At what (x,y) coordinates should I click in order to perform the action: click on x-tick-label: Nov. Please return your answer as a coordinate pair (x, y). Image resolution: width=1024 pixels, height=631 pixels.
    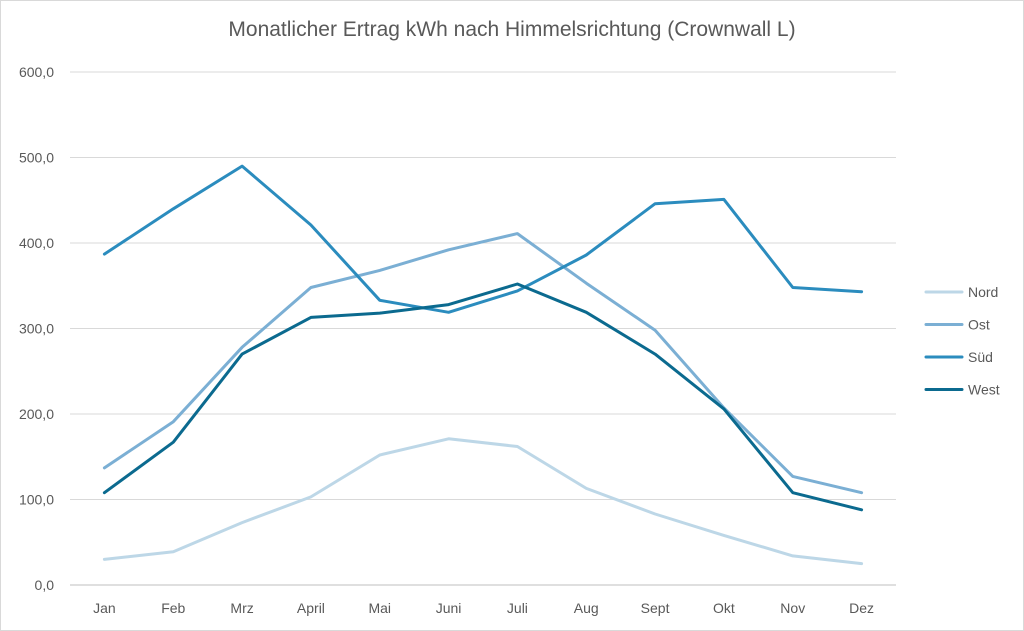
    Looking at the image, I should click on (792, 608).